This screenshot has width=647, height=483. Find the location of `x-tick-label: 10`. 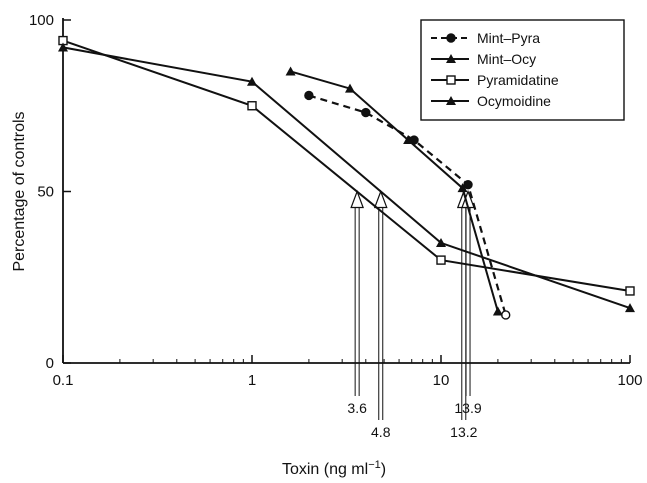

x-tick-label: 10 is located at coordinates (441, 380).